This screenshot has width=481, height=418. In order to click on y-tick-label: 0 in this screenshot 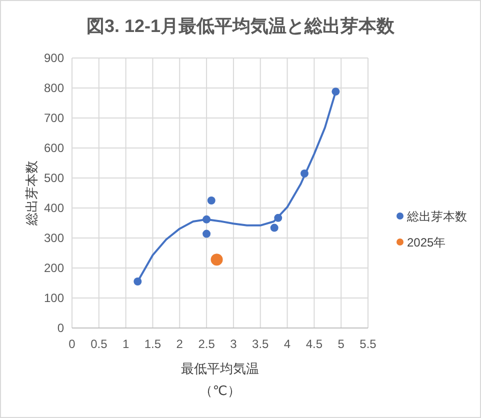, I will do `click(60, 328)`.